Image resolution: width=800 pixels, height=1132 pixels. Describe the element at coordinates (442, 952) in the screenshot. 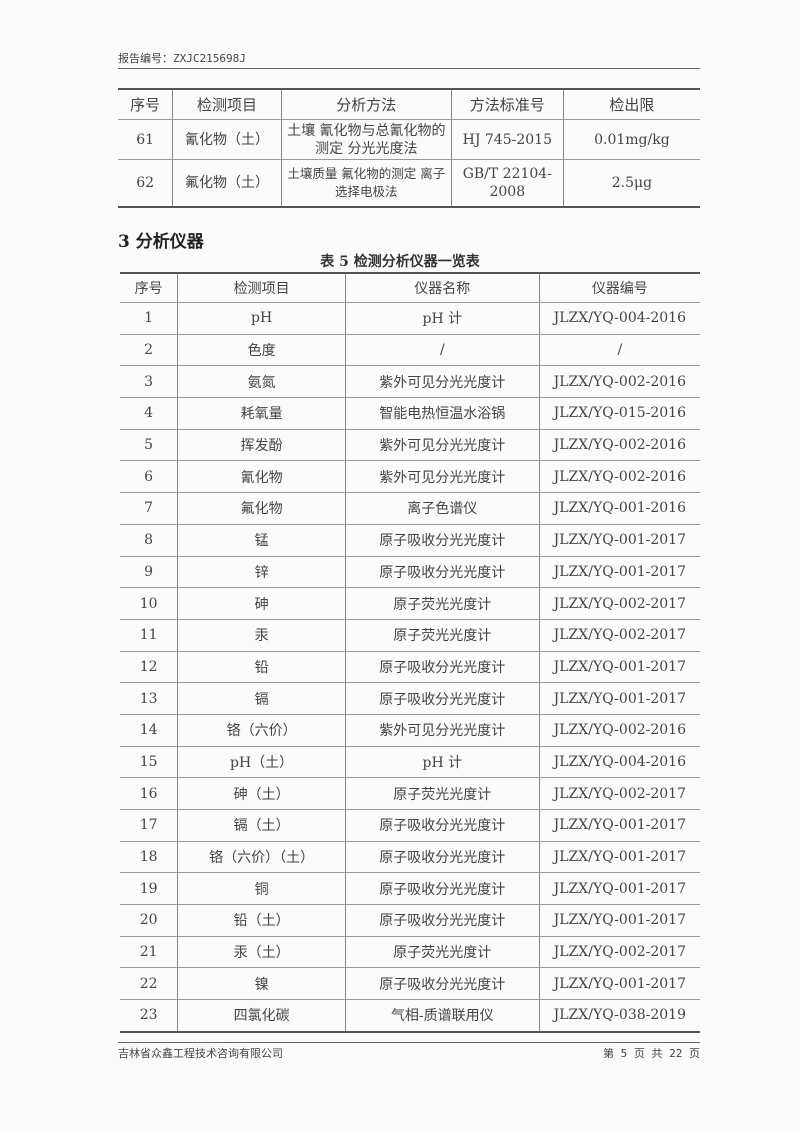

I see `table-cell: 原子荧光光度计` at that location.